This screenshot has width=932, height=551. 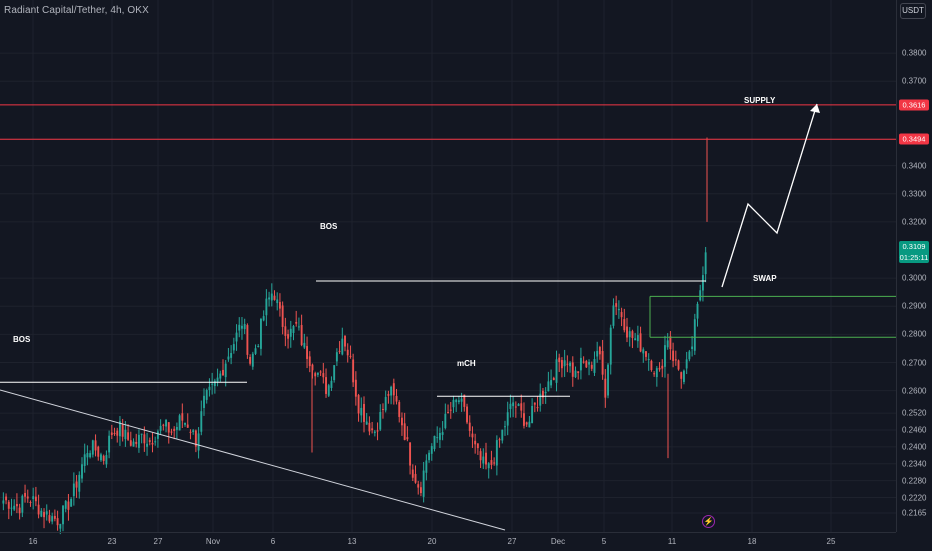 I want to click on swap-label: SWAP, so click(x=765, y=278).